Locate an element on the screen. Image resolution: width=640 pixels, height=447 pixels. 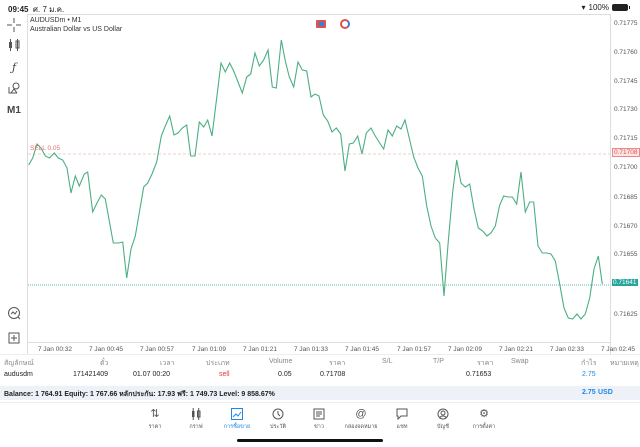
add-chart-icon is located at coordinates (14, 338).